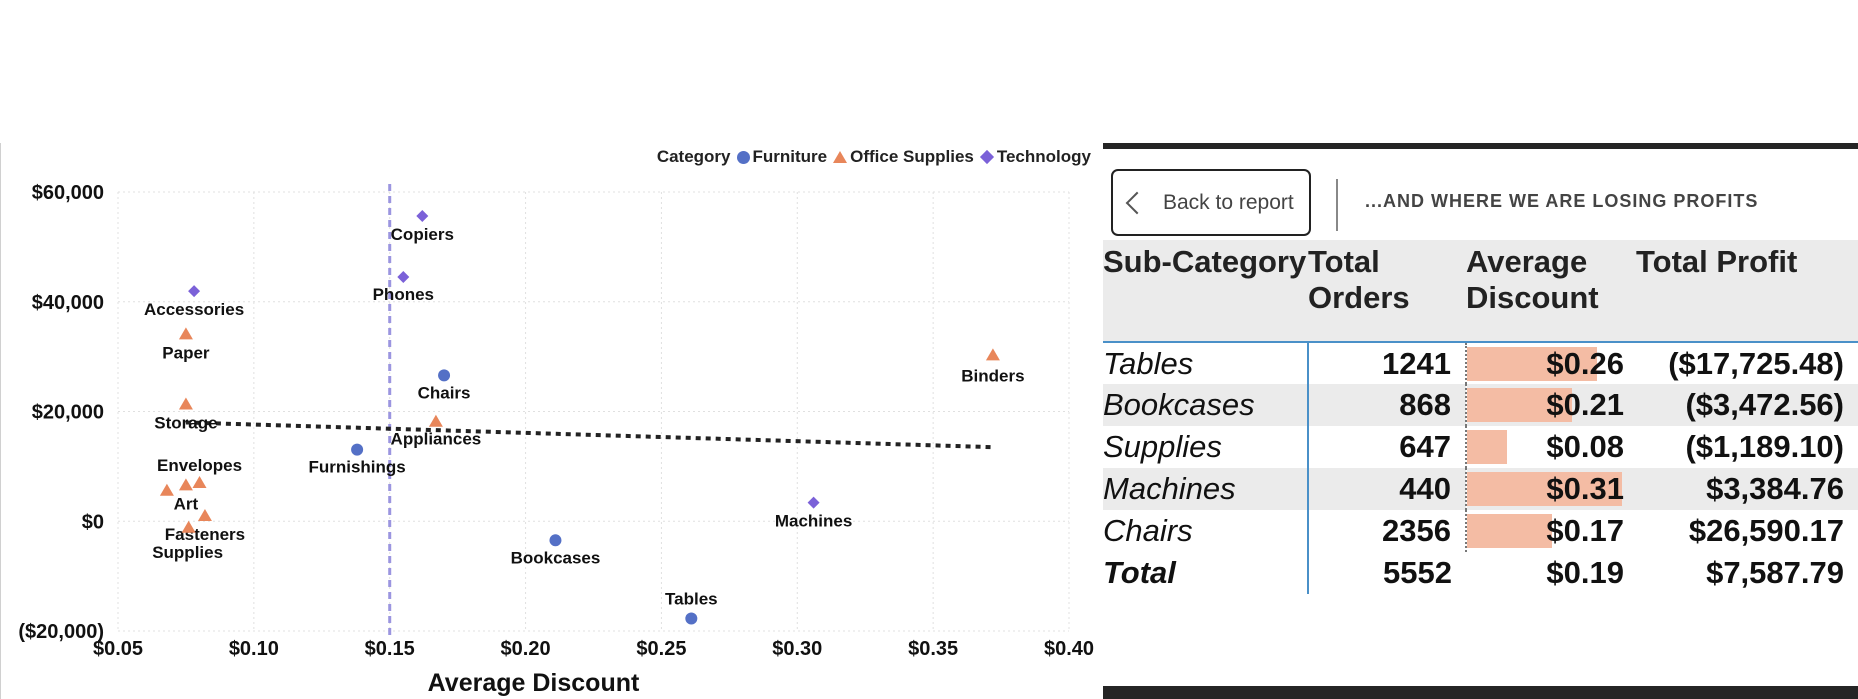  I want to click on x-tick-label: $0.25, so click(661, 649).